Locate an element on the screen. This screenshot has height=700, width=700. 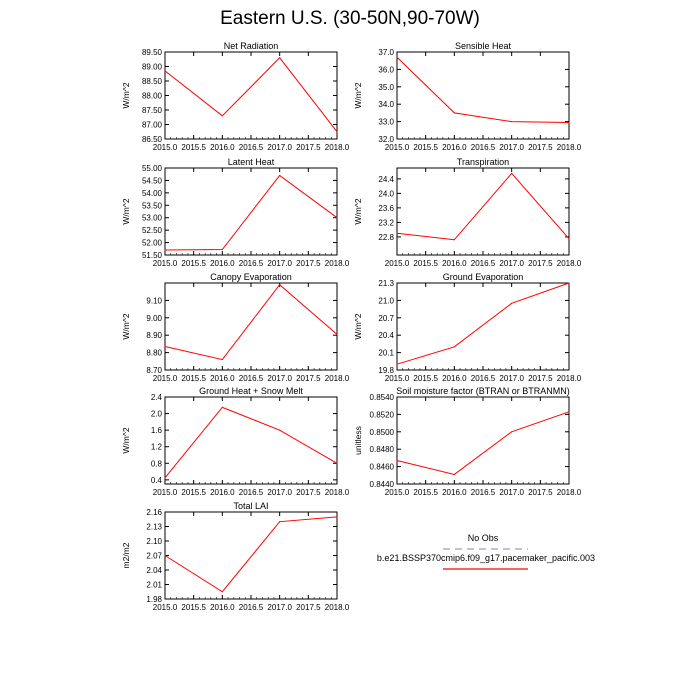
panel-title: Latent Heat is located at coordinates (251, 162).